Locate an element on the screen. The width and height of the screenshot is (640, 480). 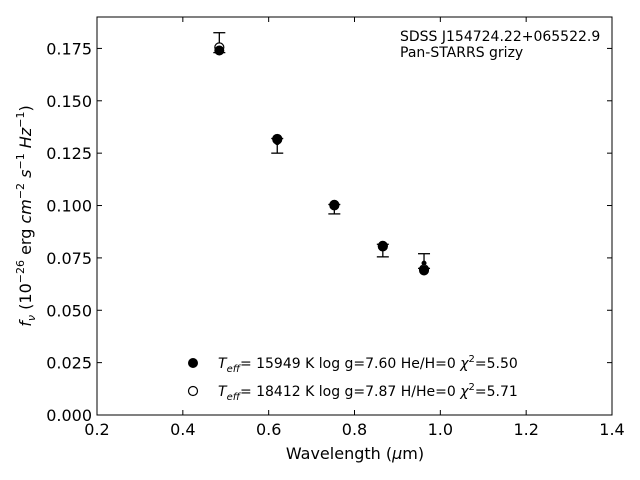
x-tick-label: 1.2 is located at coordinates (525, 429).